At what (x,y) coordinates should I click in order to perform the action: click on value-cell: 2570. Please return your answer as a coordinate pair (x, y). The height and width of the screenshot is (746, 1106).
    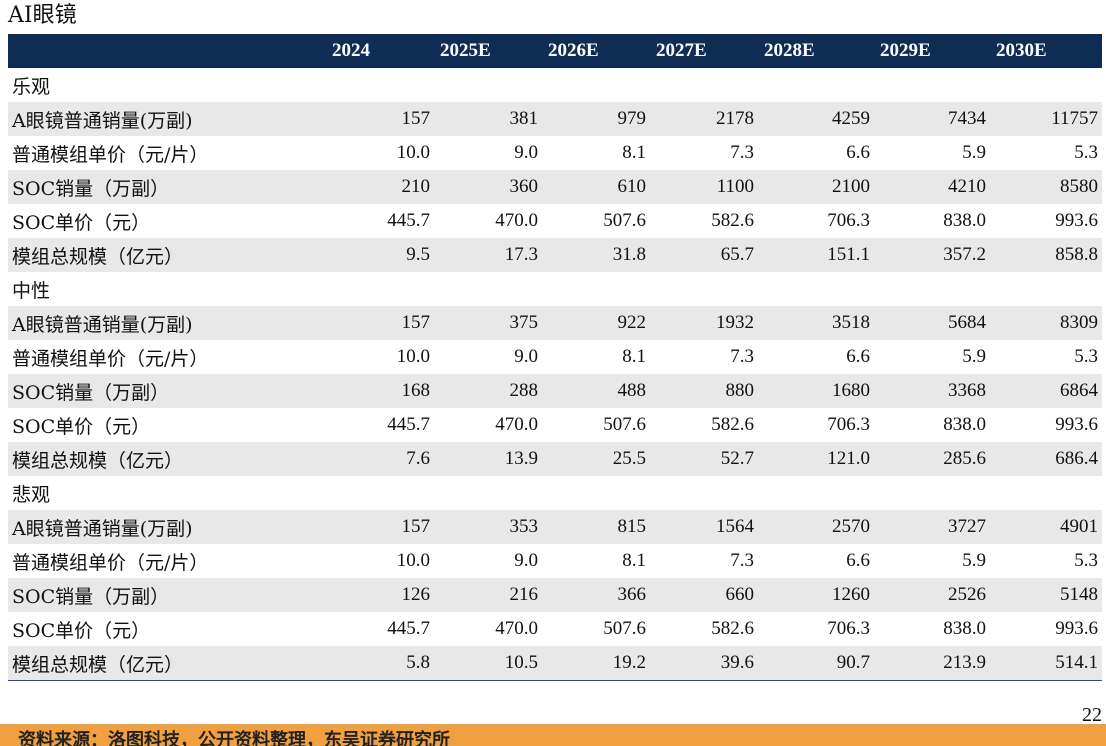
    Looking at the image, I should click on (816, 527).